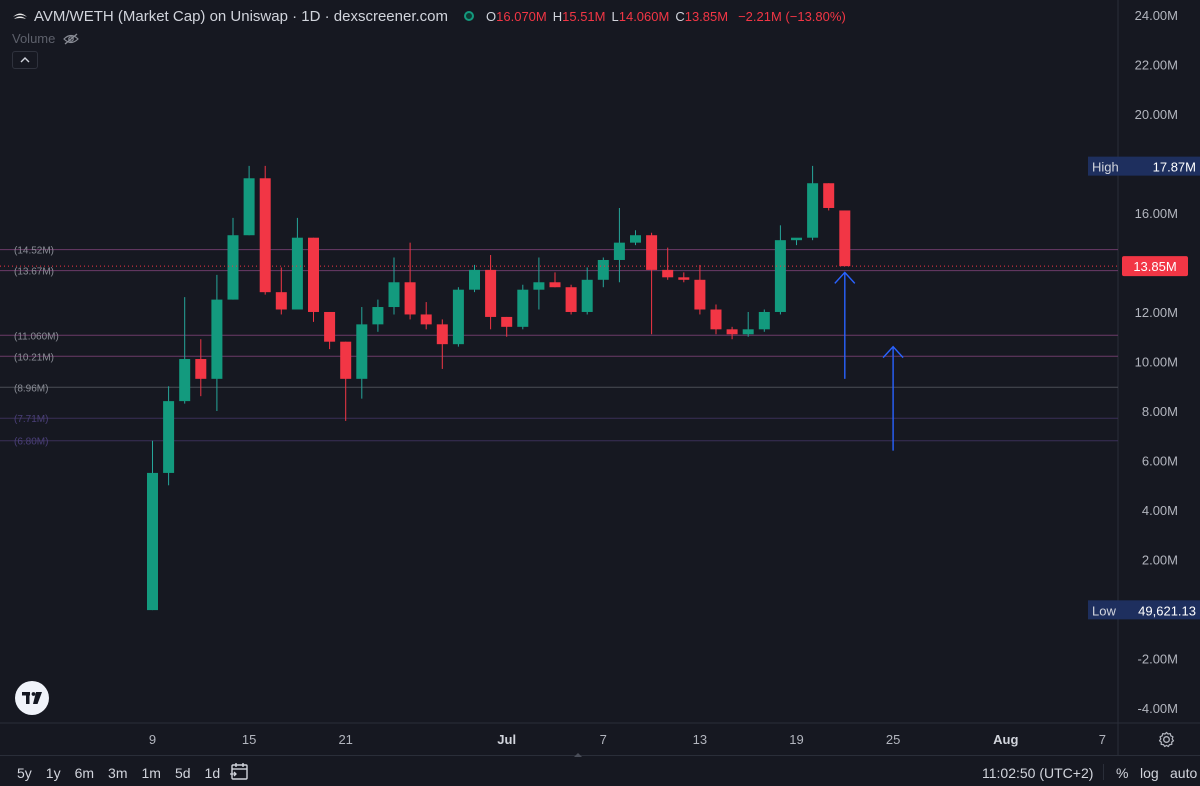 This screenshot has width=1200, height=786. Describe the element at coordinates (34, 272) in the screenshot. I see `level-label: (13.67M)` at that location.